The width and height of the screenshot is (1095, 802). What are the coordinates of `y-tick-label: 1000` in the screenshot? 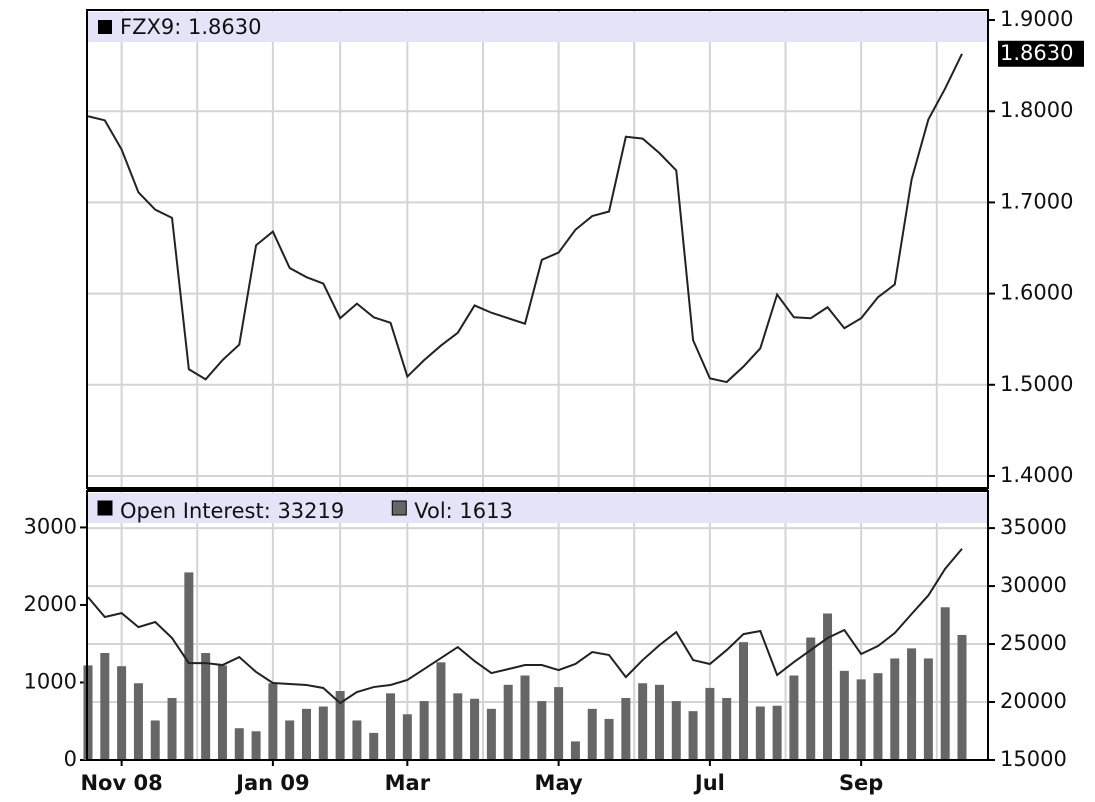 It's located at (50, 681).